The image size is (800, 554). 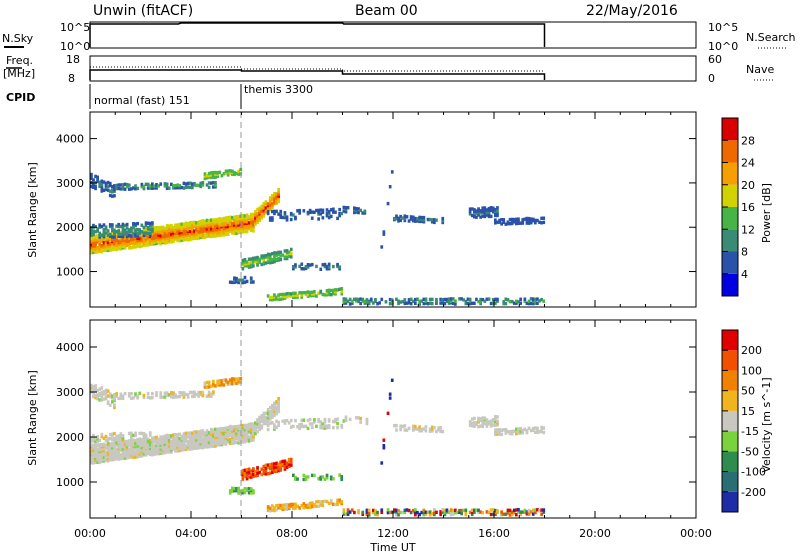 I want to click on freq-series, so click(x=317, y=74).